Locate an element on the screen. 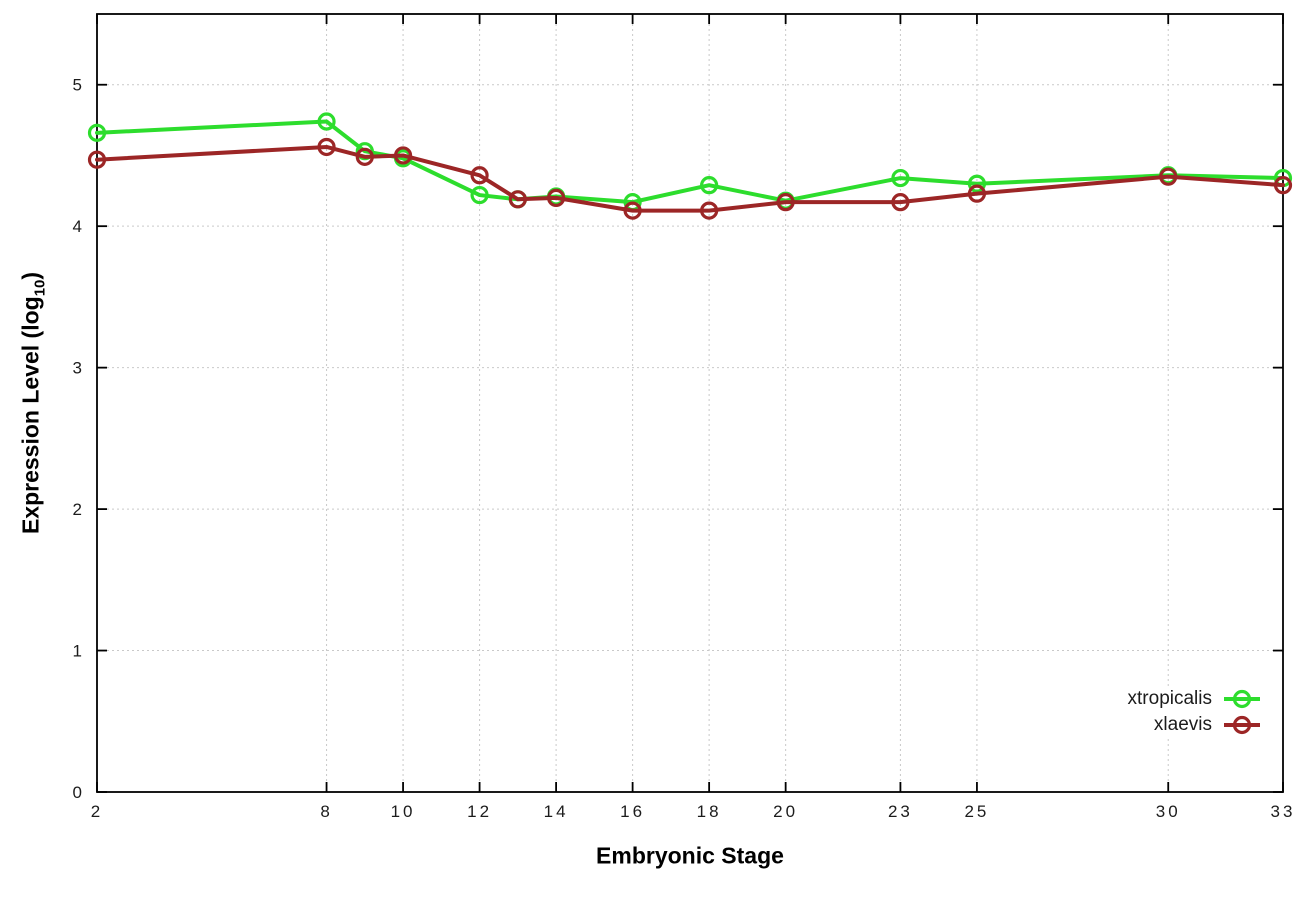  svg-text: 12 is located at coordinates (479, 811).